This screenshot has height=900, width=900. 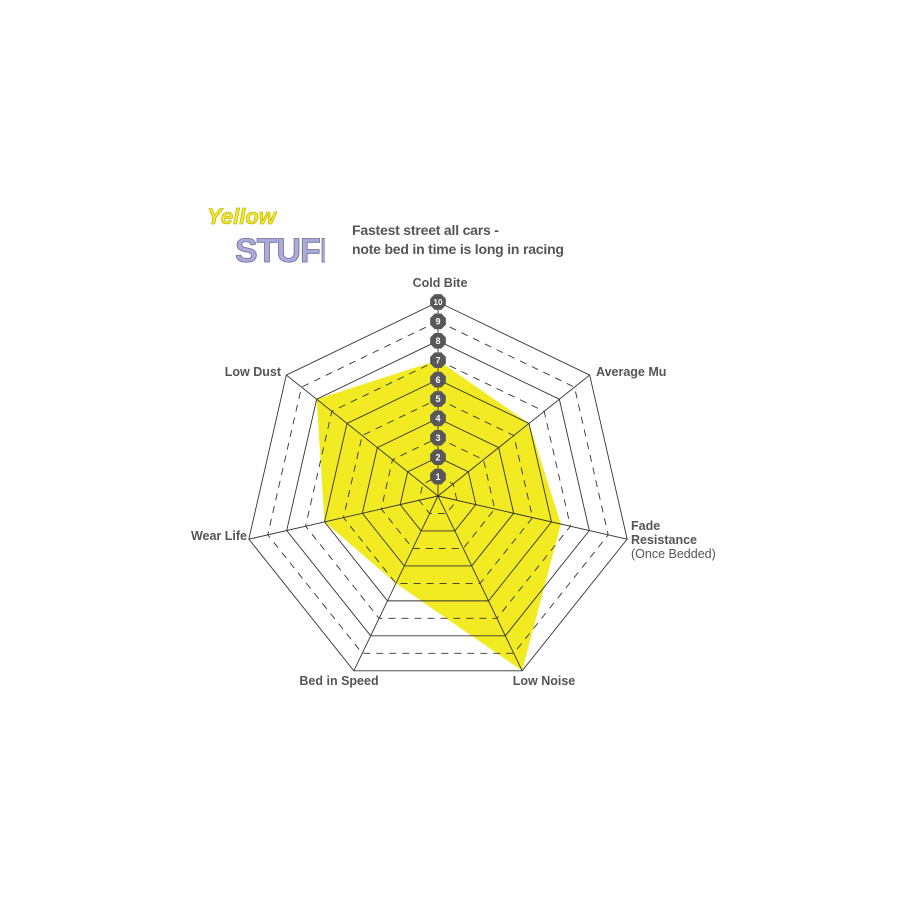 What do you see at coordinates (645, 526) in the screenshot?
I see `axis-label: Fade` at bounding box center [645, 526].